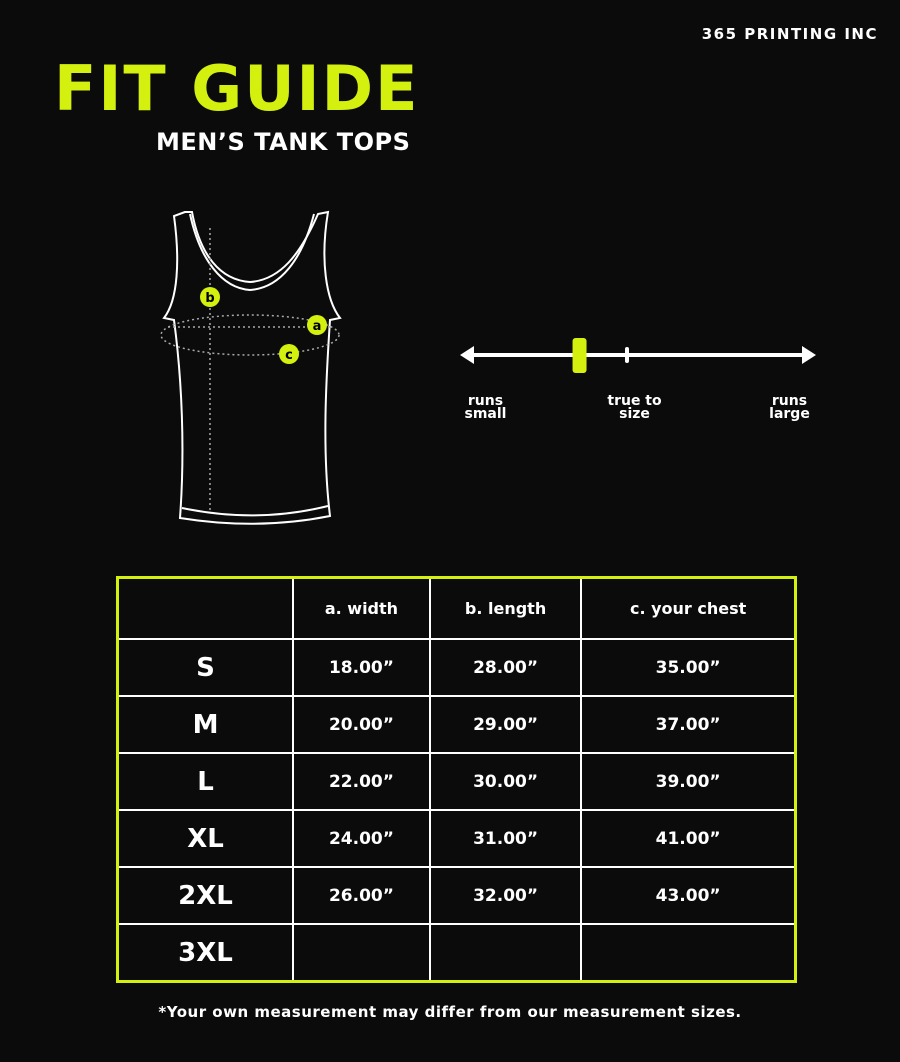 The width and height of the screenshot is (900, 1062). I want to click on marker-c: c, so click(289, 354).